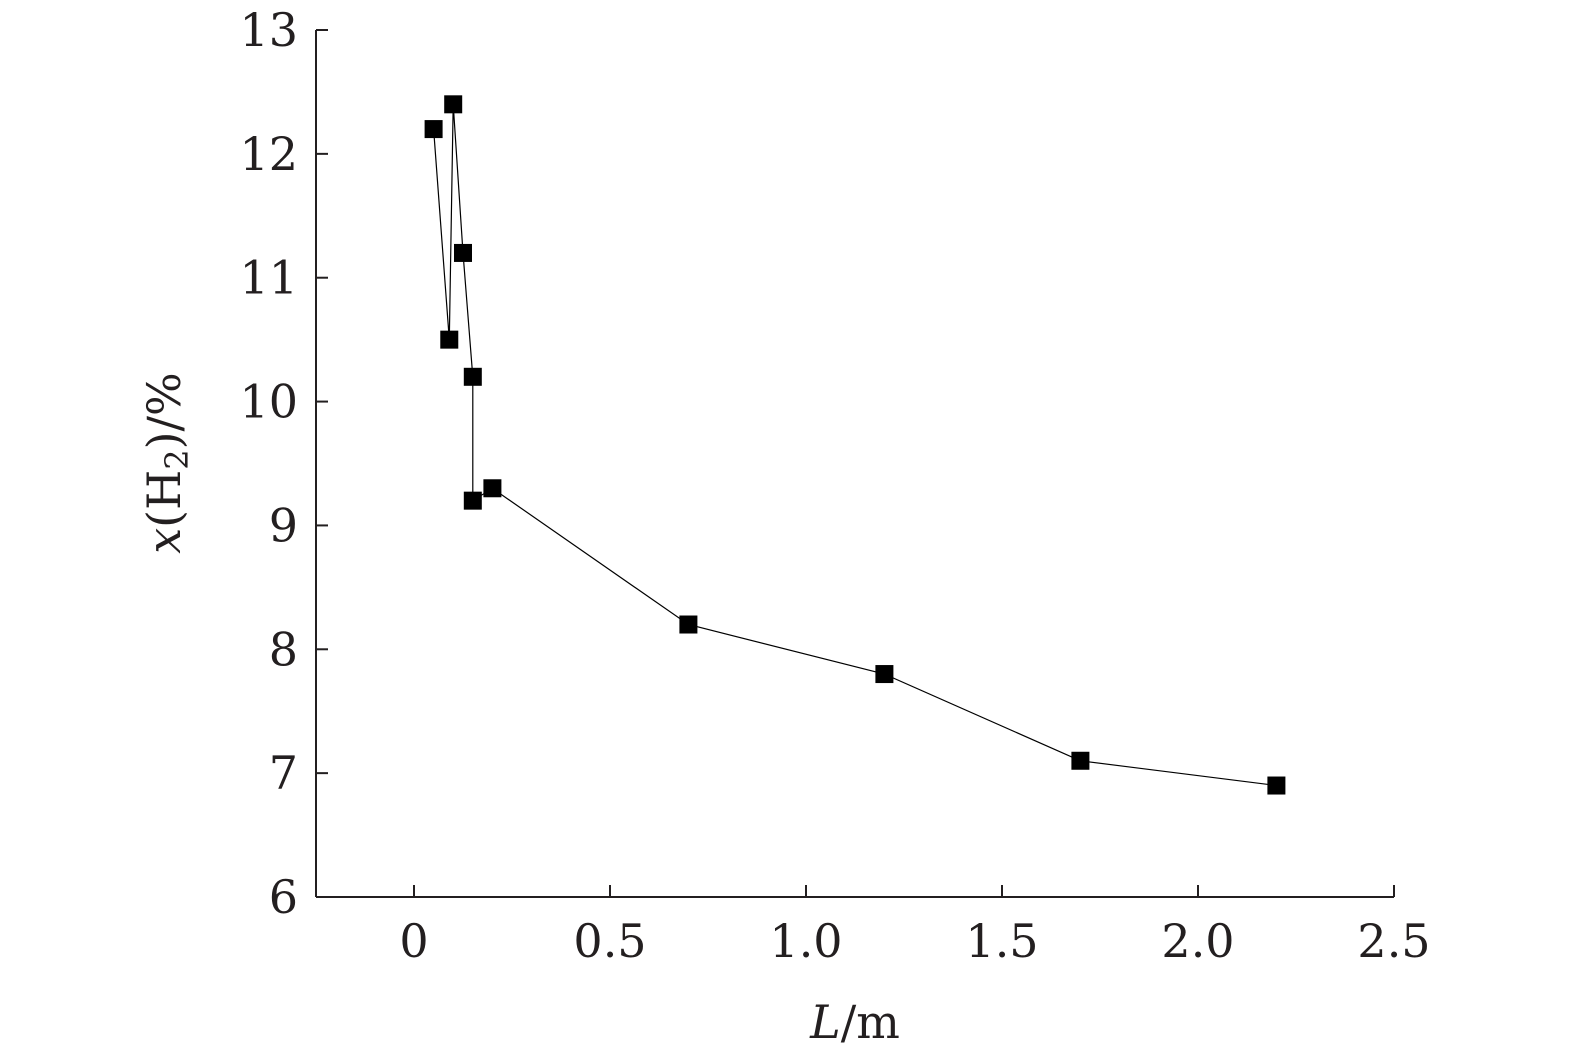  Describe the element at coordinates (609, 941) in the screenshot. I see `x-tick-label: 0.5` at that location.